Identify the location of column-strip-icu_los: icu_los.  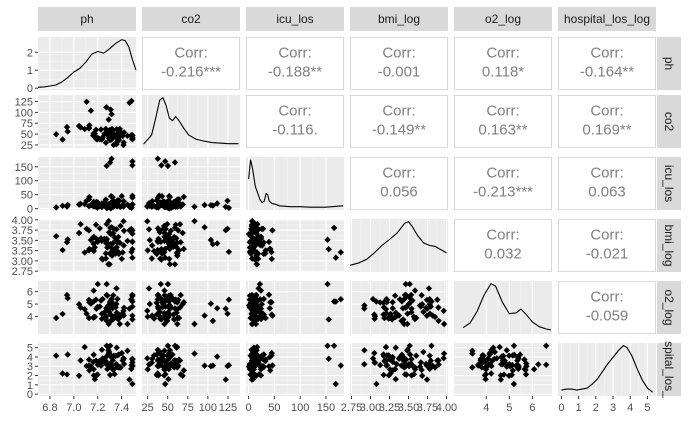
(295, 19).